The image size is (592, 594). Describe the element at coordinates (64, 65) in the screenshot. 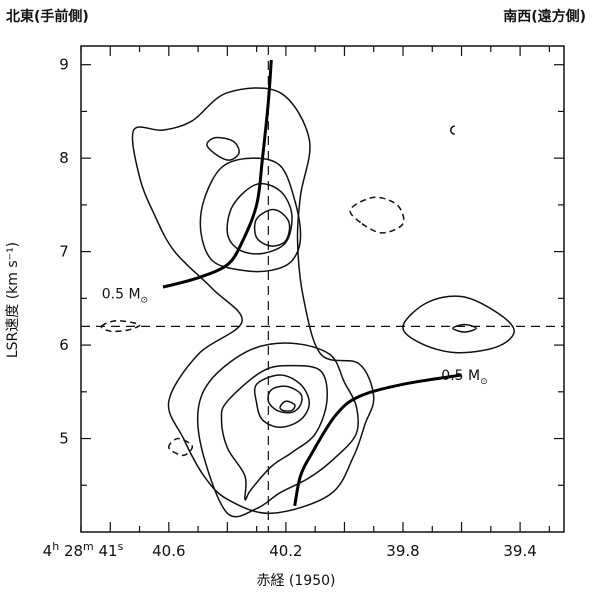

I see `y-tick-label: 9` at that location.